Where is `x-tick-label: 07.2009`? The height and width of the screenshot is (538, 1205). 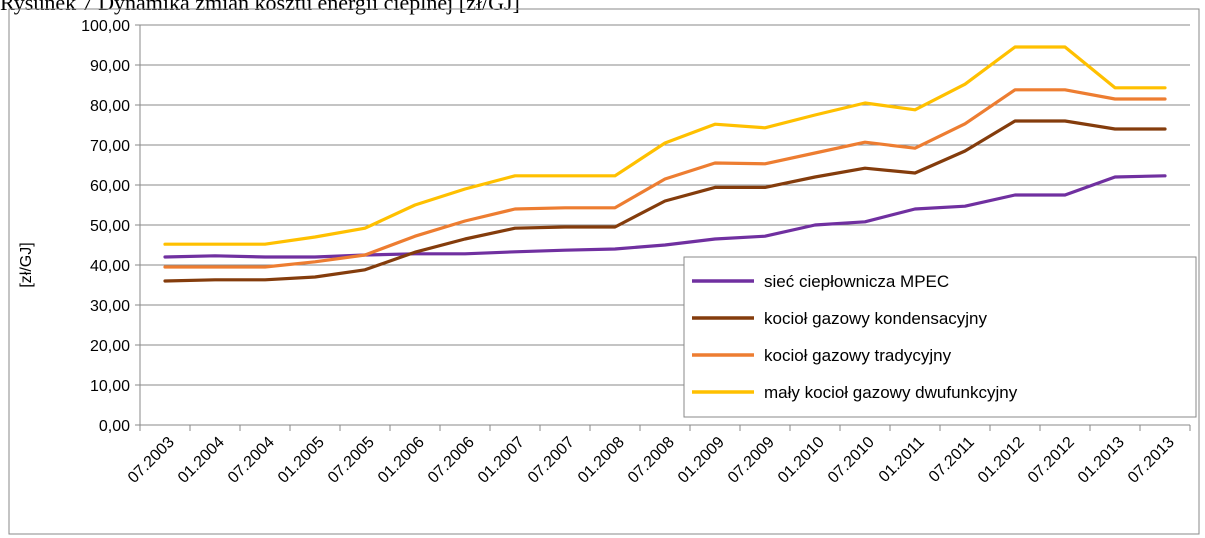 x-tick-label: 07.2009 is located at coordinates (751, 460).